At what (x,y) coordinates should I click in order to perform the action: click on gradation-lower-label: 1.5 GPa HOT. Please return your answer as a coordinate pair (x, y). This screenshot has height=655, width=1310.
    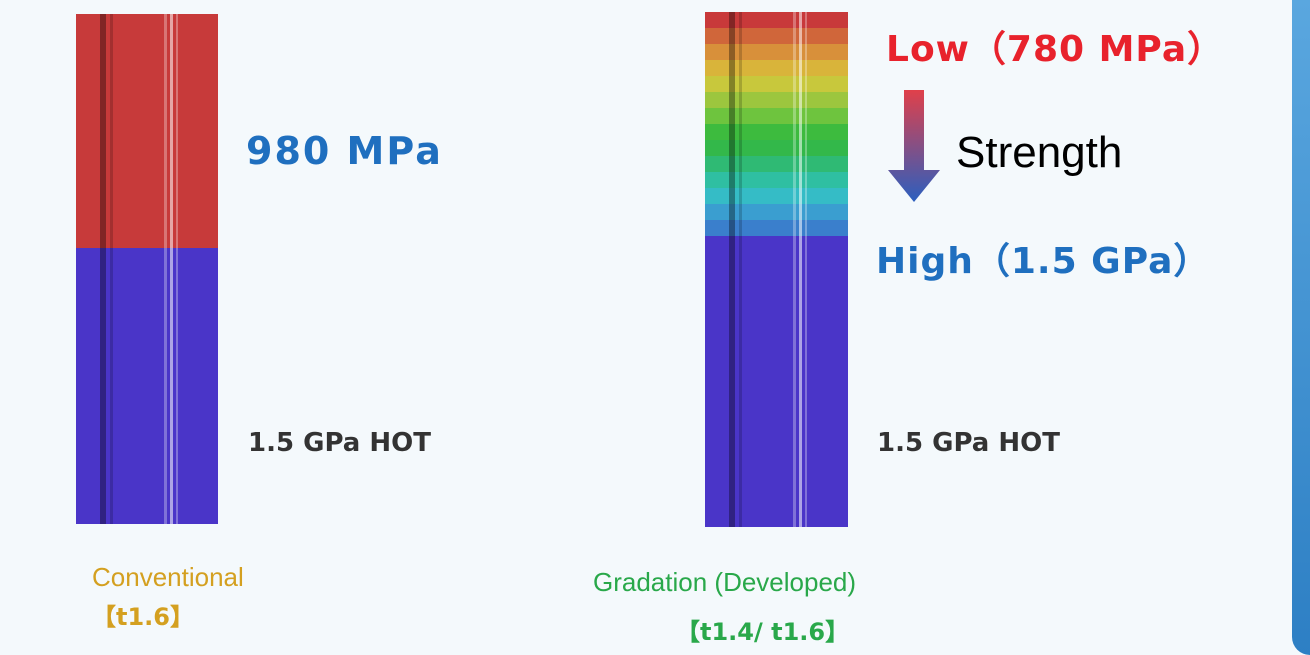
    Looking at the image, I should click on (969, 443).